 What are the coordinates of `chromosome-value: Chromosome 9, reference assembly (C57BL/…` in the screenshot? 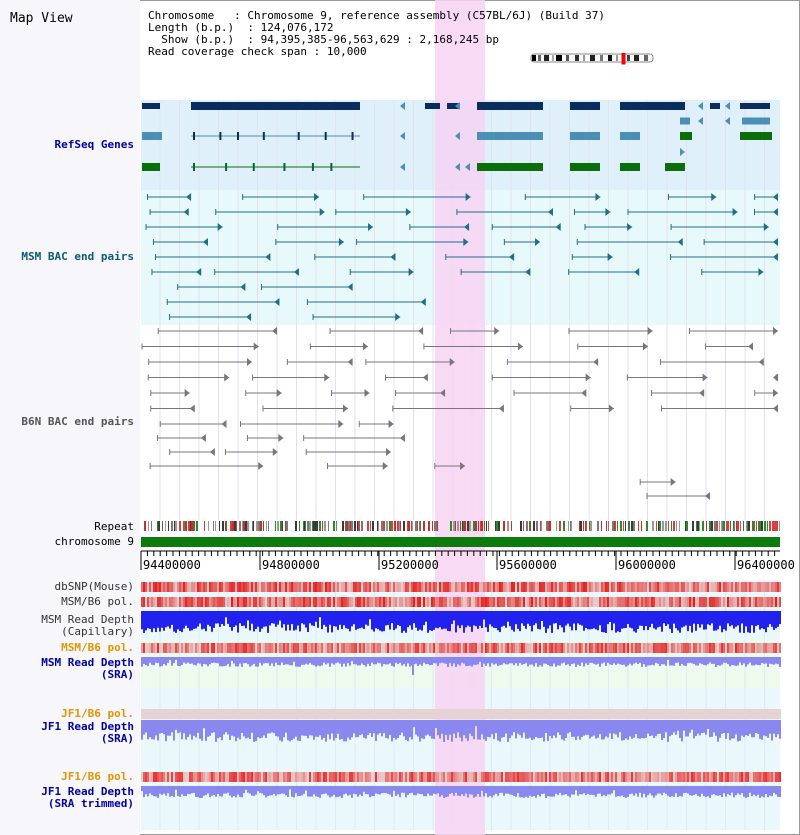 It's located at (426, 15).